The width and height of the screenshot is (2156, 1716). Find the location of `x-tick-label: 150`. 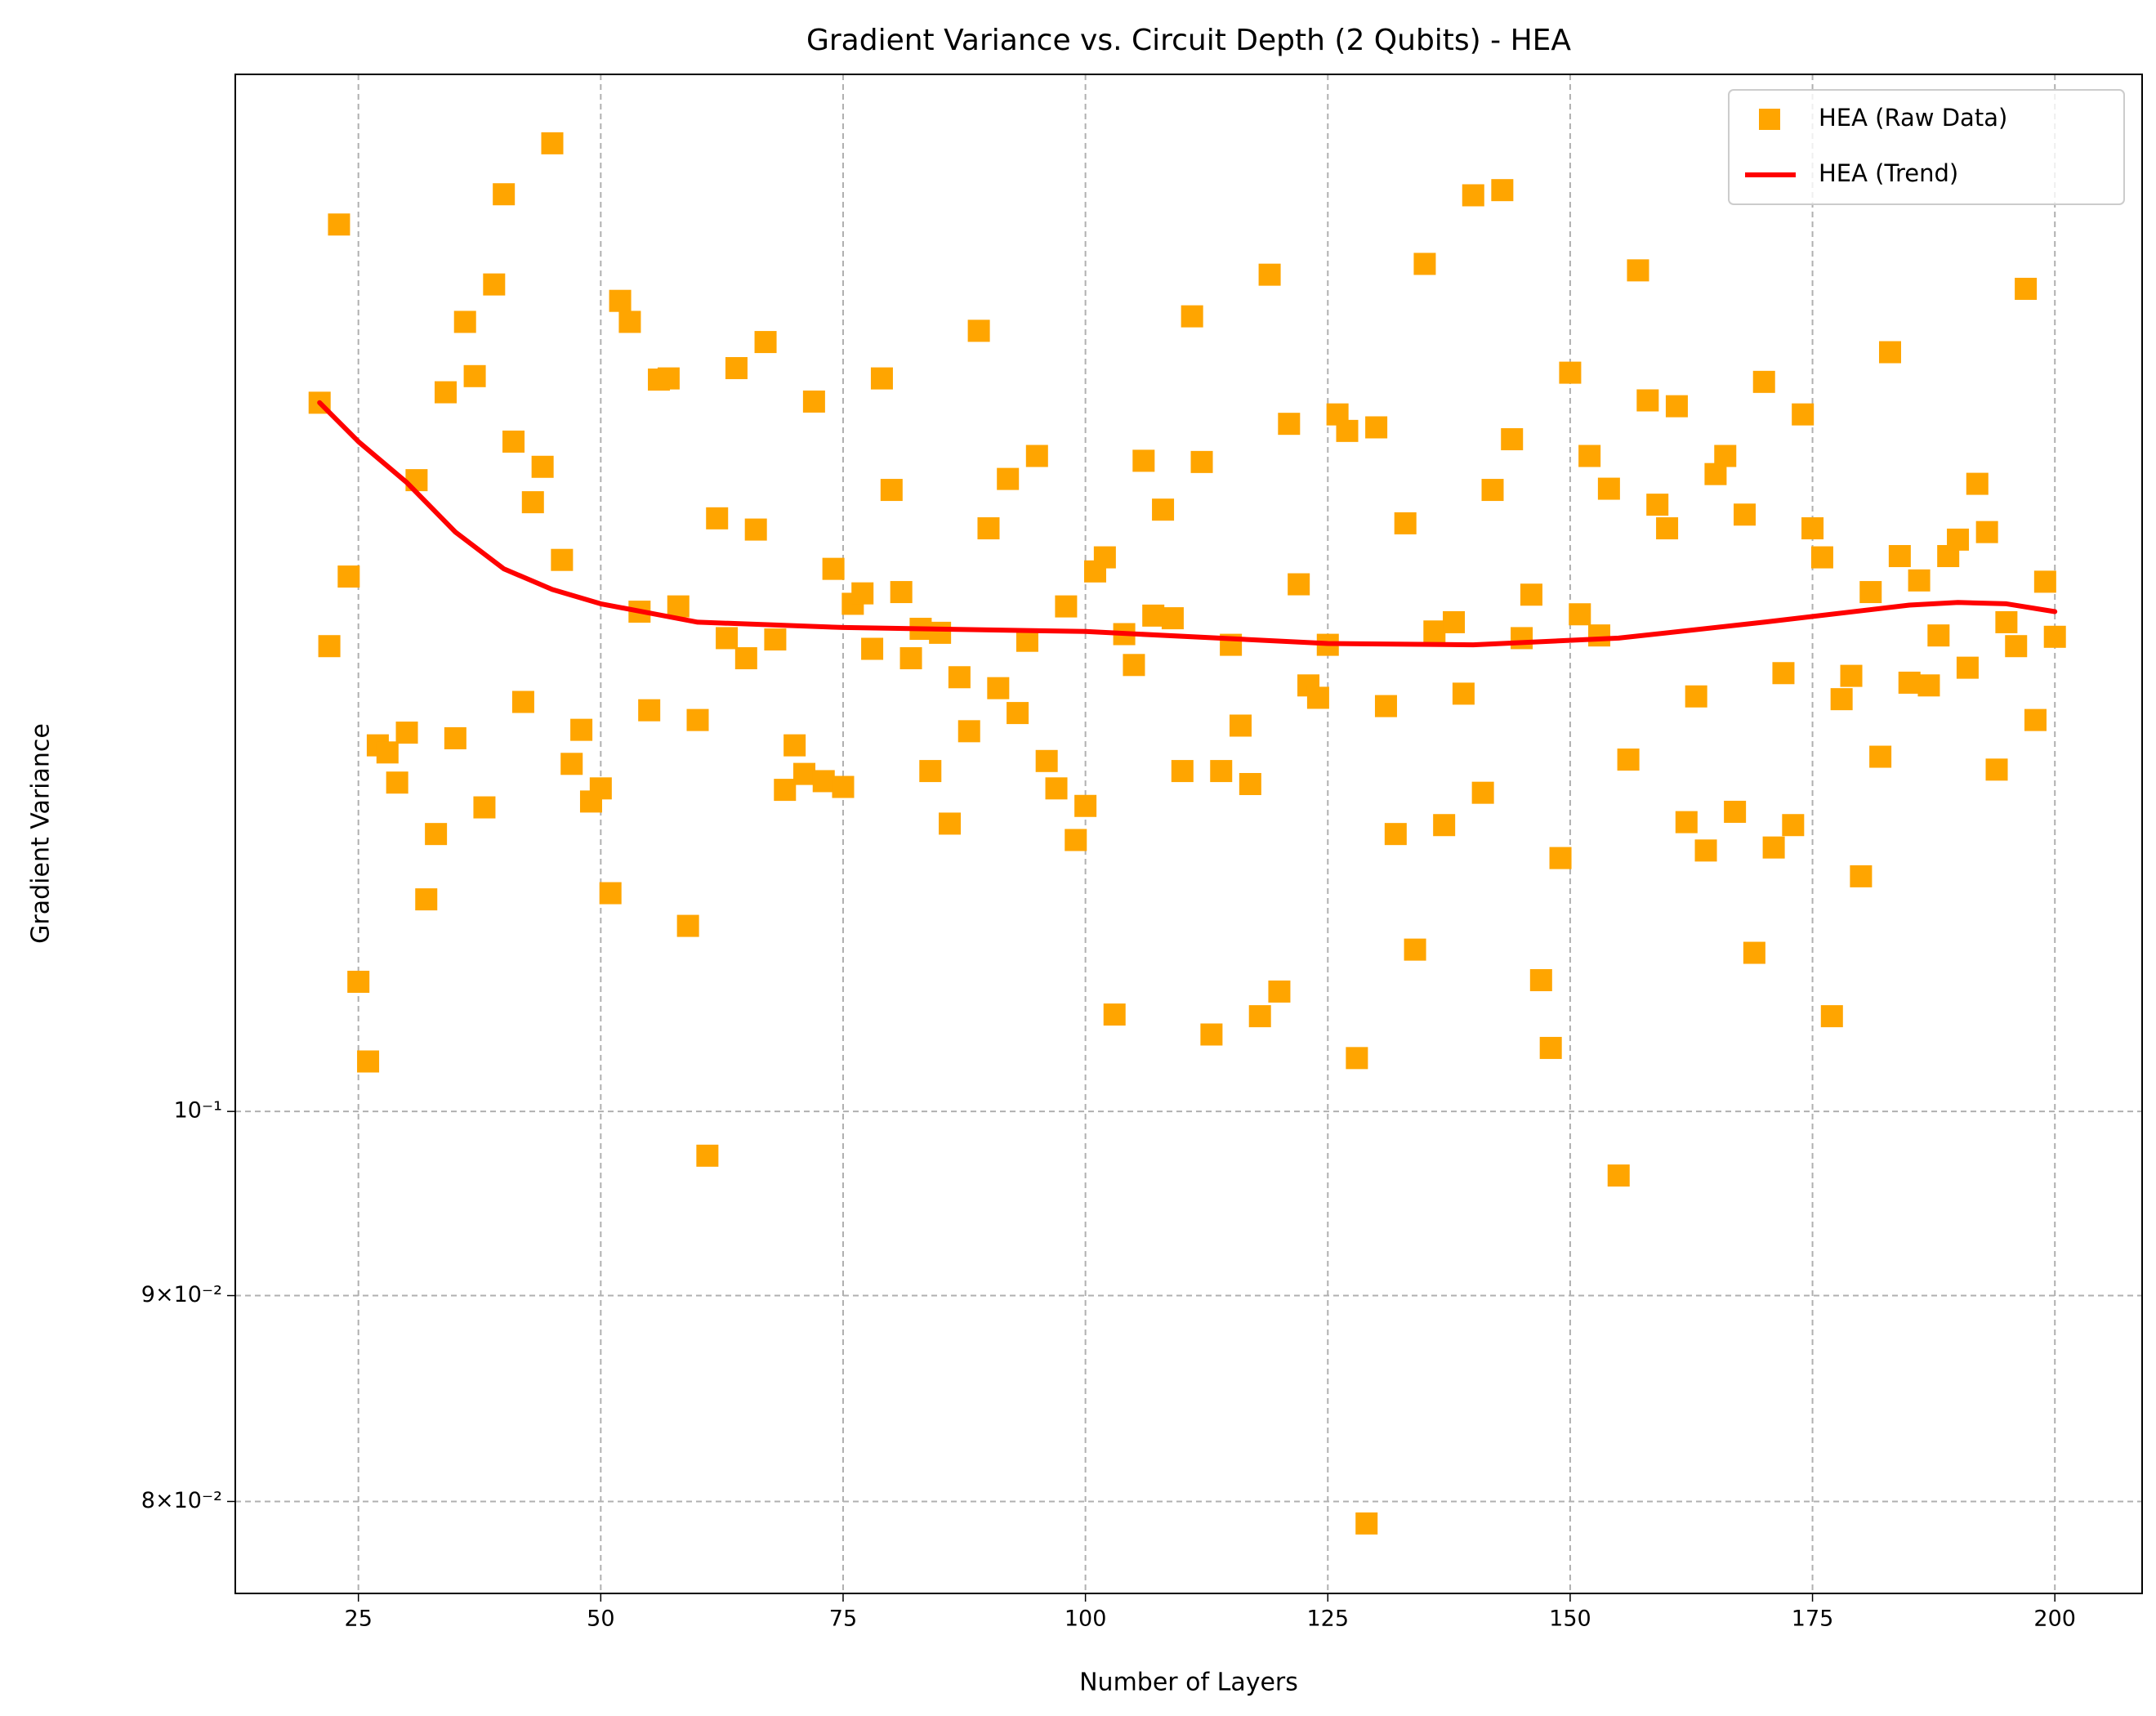

x-tick-label: 150 is located at coordinates (1570, 1619).